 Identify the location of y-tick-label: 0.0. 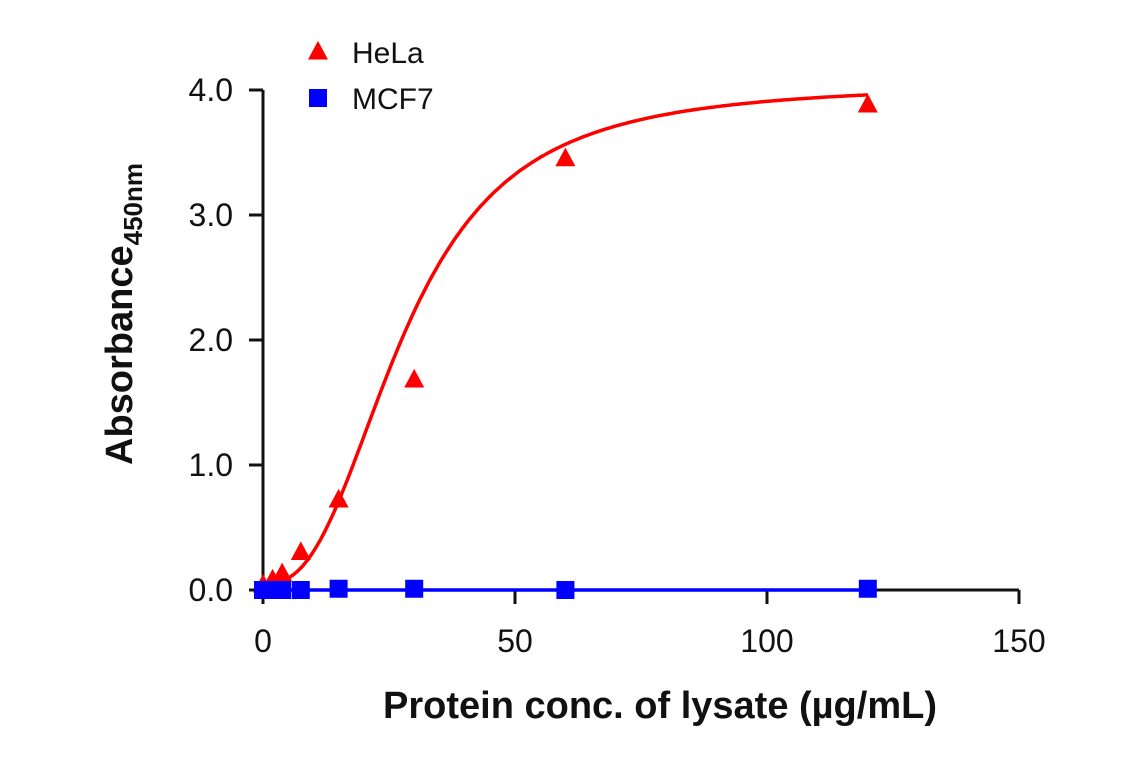
(211, 590).